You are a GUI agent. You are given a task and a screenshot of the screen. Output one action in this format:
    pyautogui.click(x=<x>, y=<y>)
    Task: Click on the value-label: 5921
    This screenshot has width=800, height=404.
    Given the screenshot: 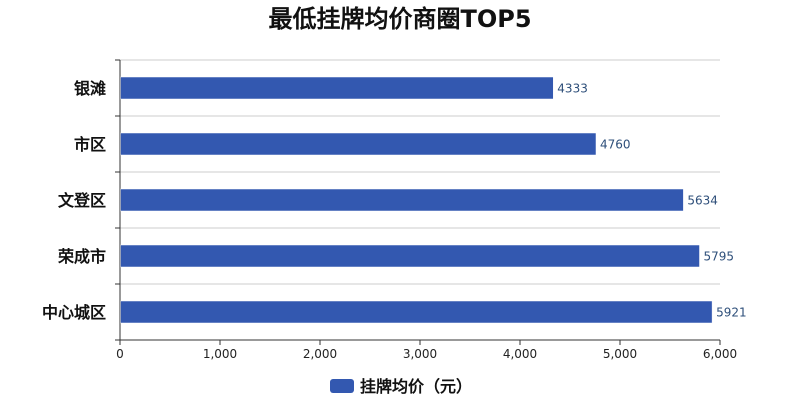 What is the action you would take?
    pyautogui.click(x=731, y=313)
    